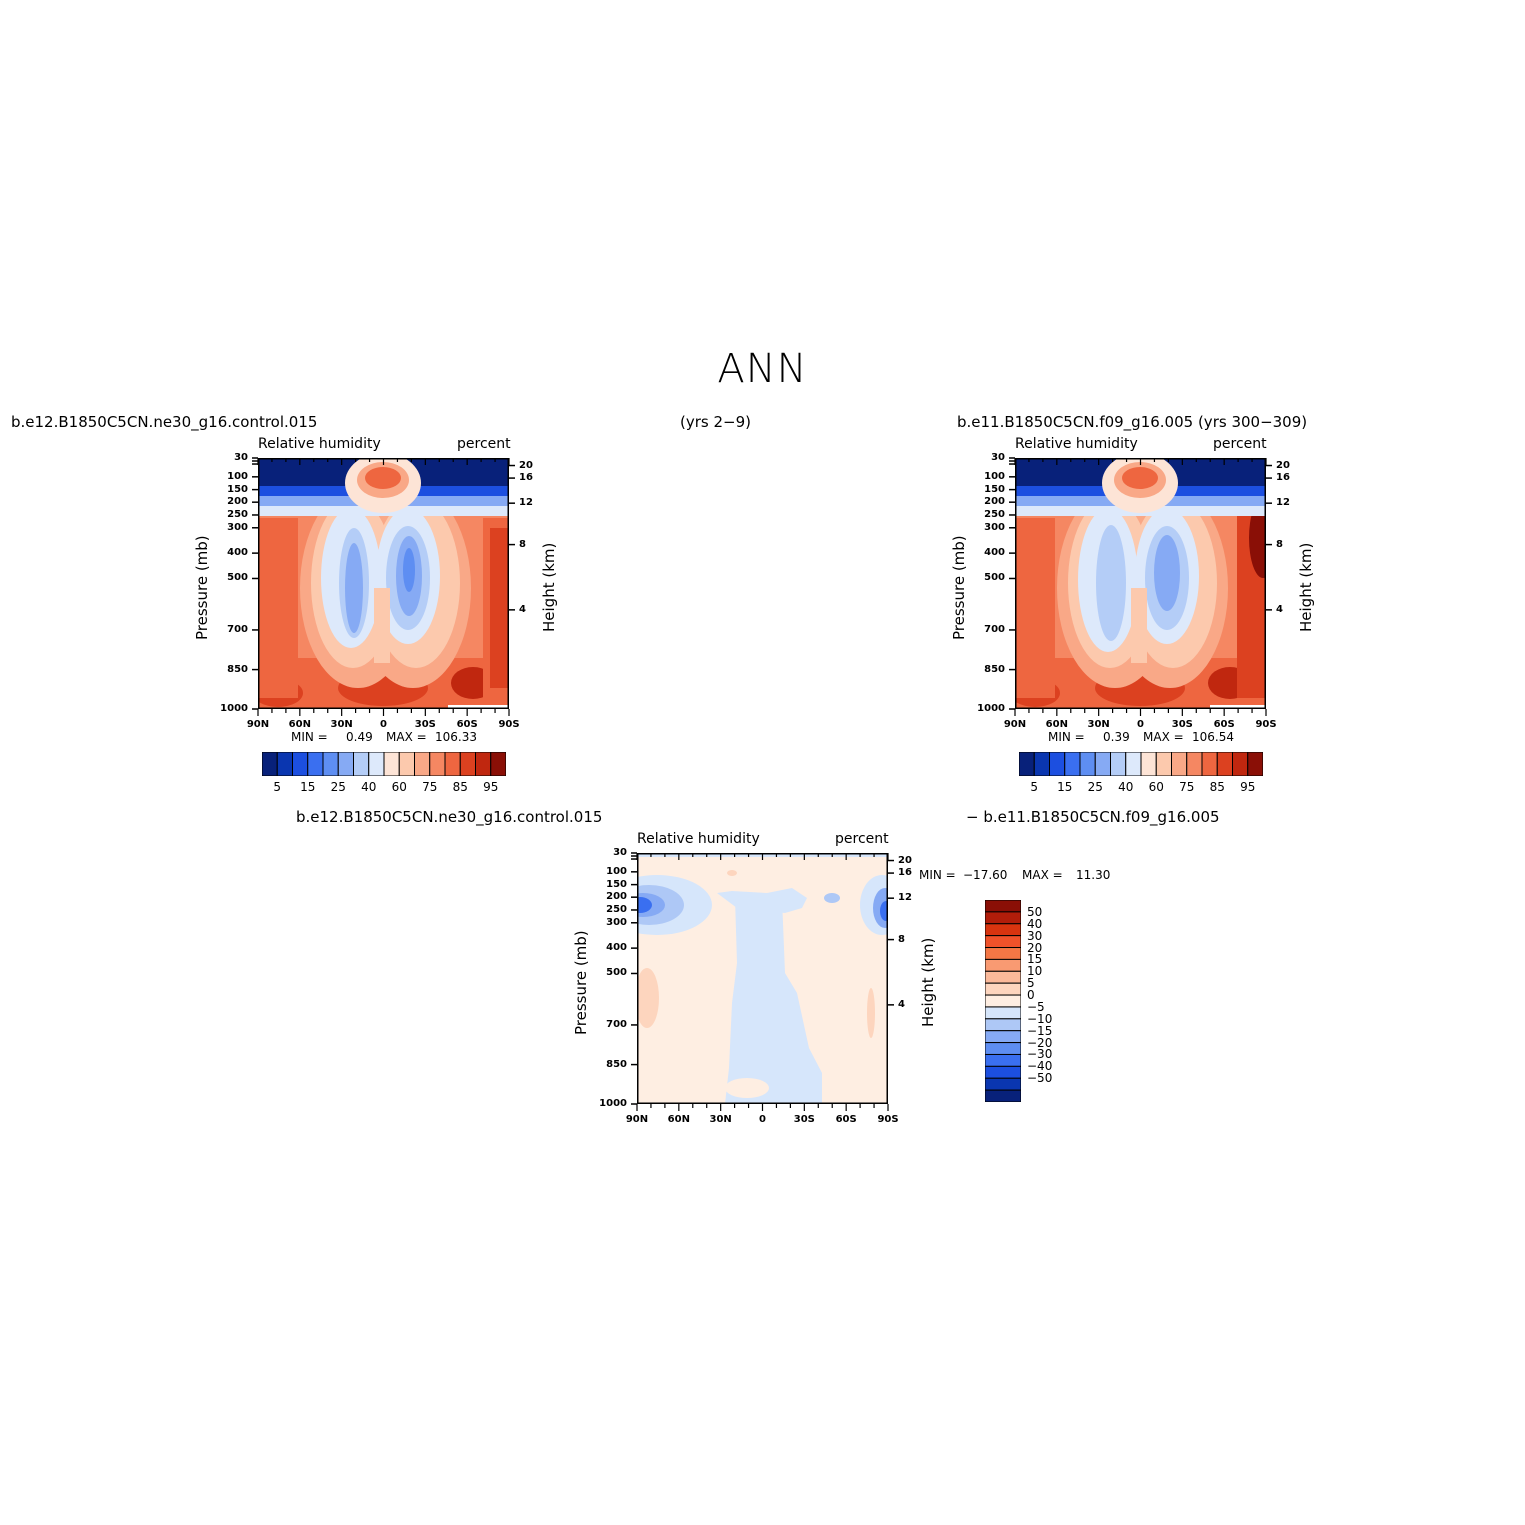 The height and width of the screenshot is (1525, 1525). What do you see at coordinates (832, 898) in the screenshot?
I see `diff-sh-small-negative` at bounding box center [832, 898].